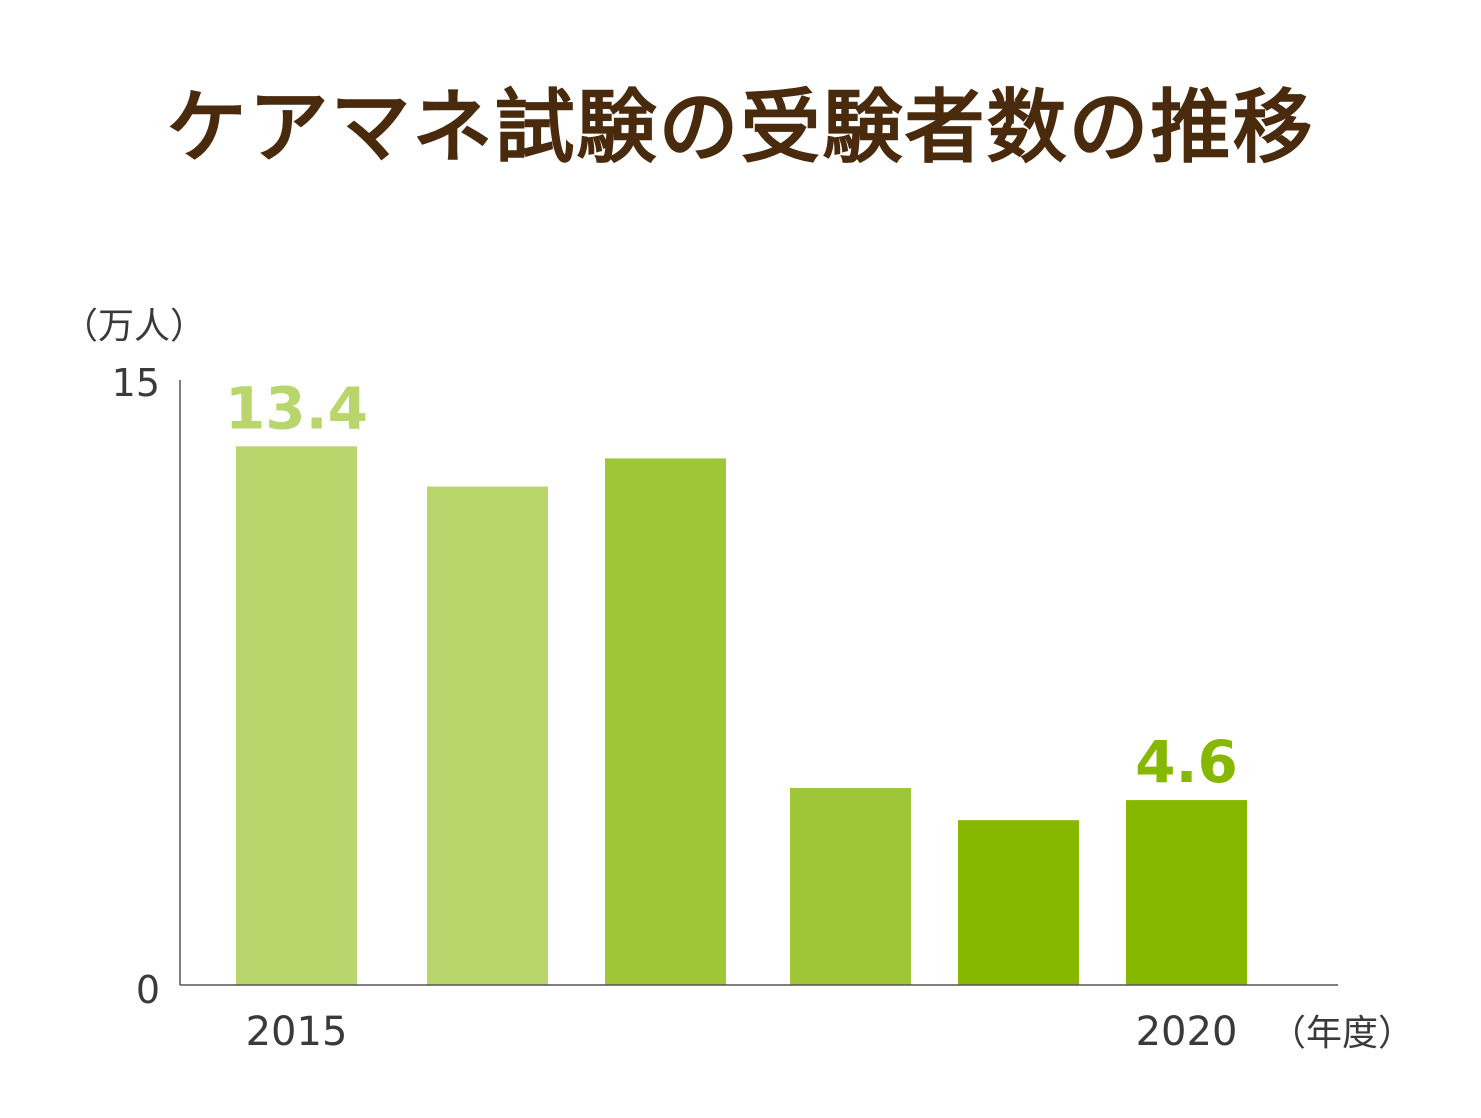 This screenshot has height=1118, width=1481. What do you see at coordinates (665, 721) in the screenshot?
I see `bar-2017` at bounding box center [665, 721].